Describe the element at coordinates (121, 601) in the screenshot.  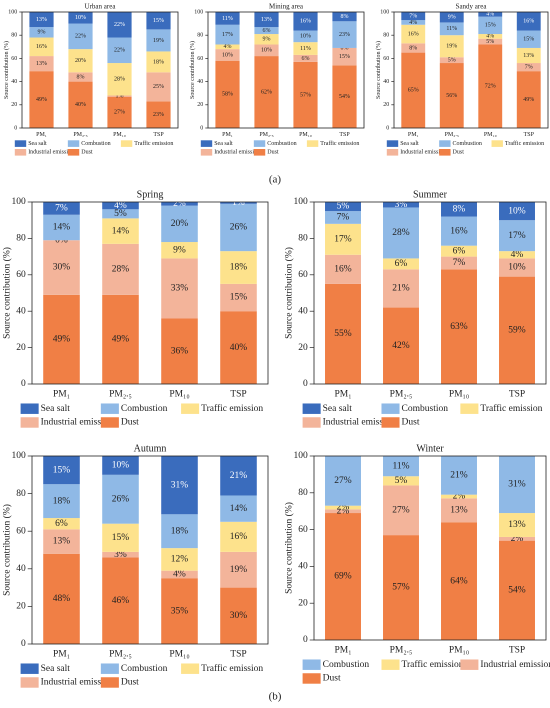
I see `data-label: 46%` at that location.